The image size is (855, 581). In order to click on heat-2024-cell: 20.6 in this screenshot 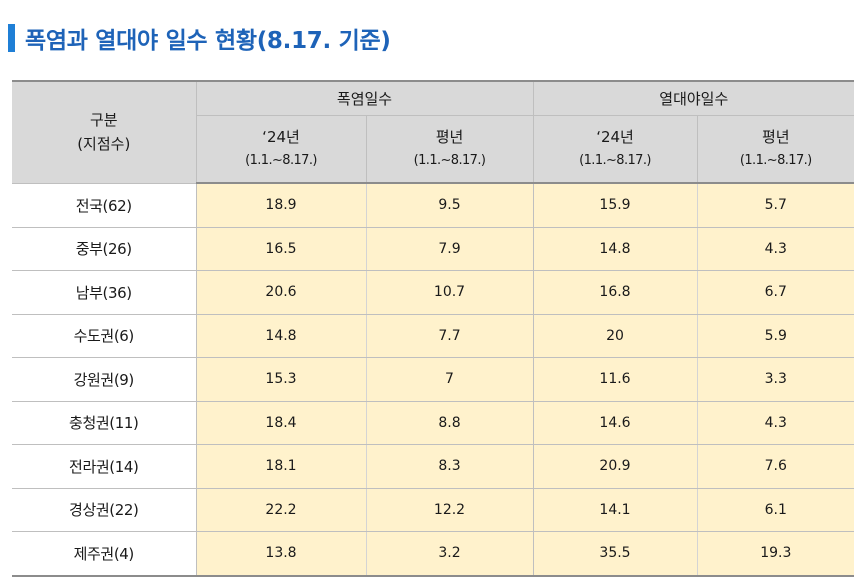, I will do `click(280, 292)`.